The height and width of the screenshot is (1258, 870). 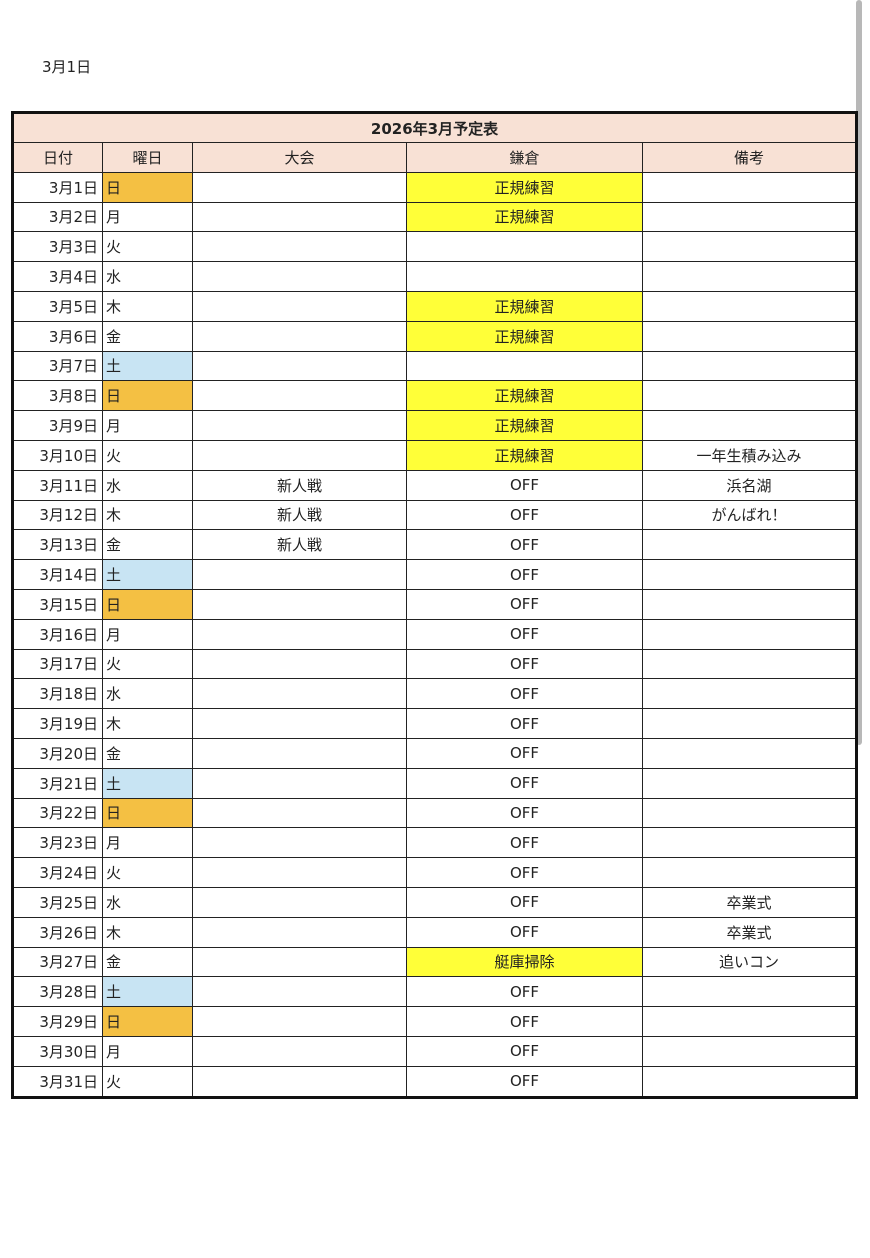 I want to click on date-cell: 3月8日, so click(x=57, y=396).